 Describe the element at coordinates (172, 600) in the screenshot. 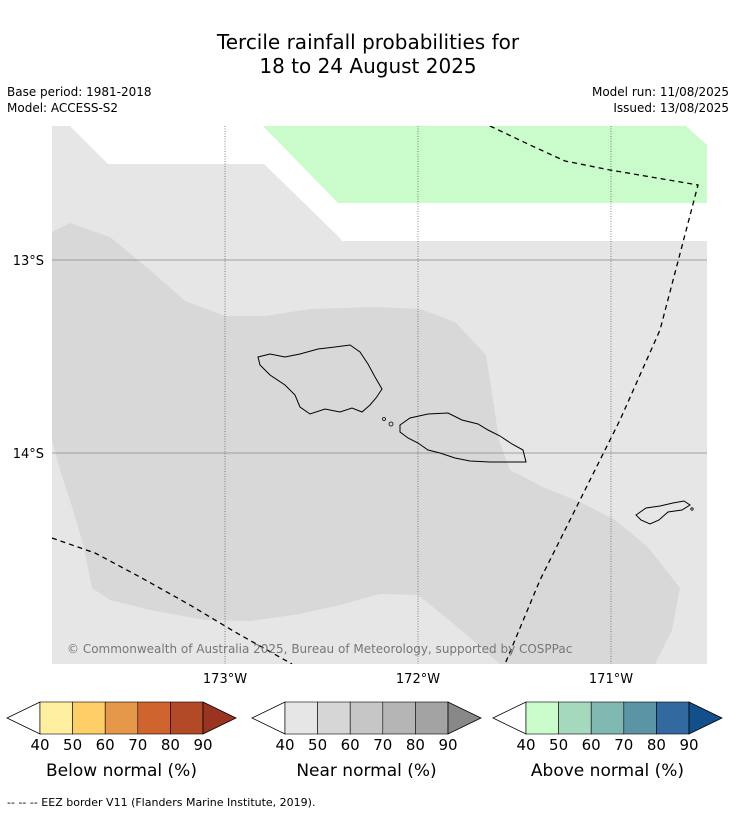

I see `eez-border-southwest` at that location.